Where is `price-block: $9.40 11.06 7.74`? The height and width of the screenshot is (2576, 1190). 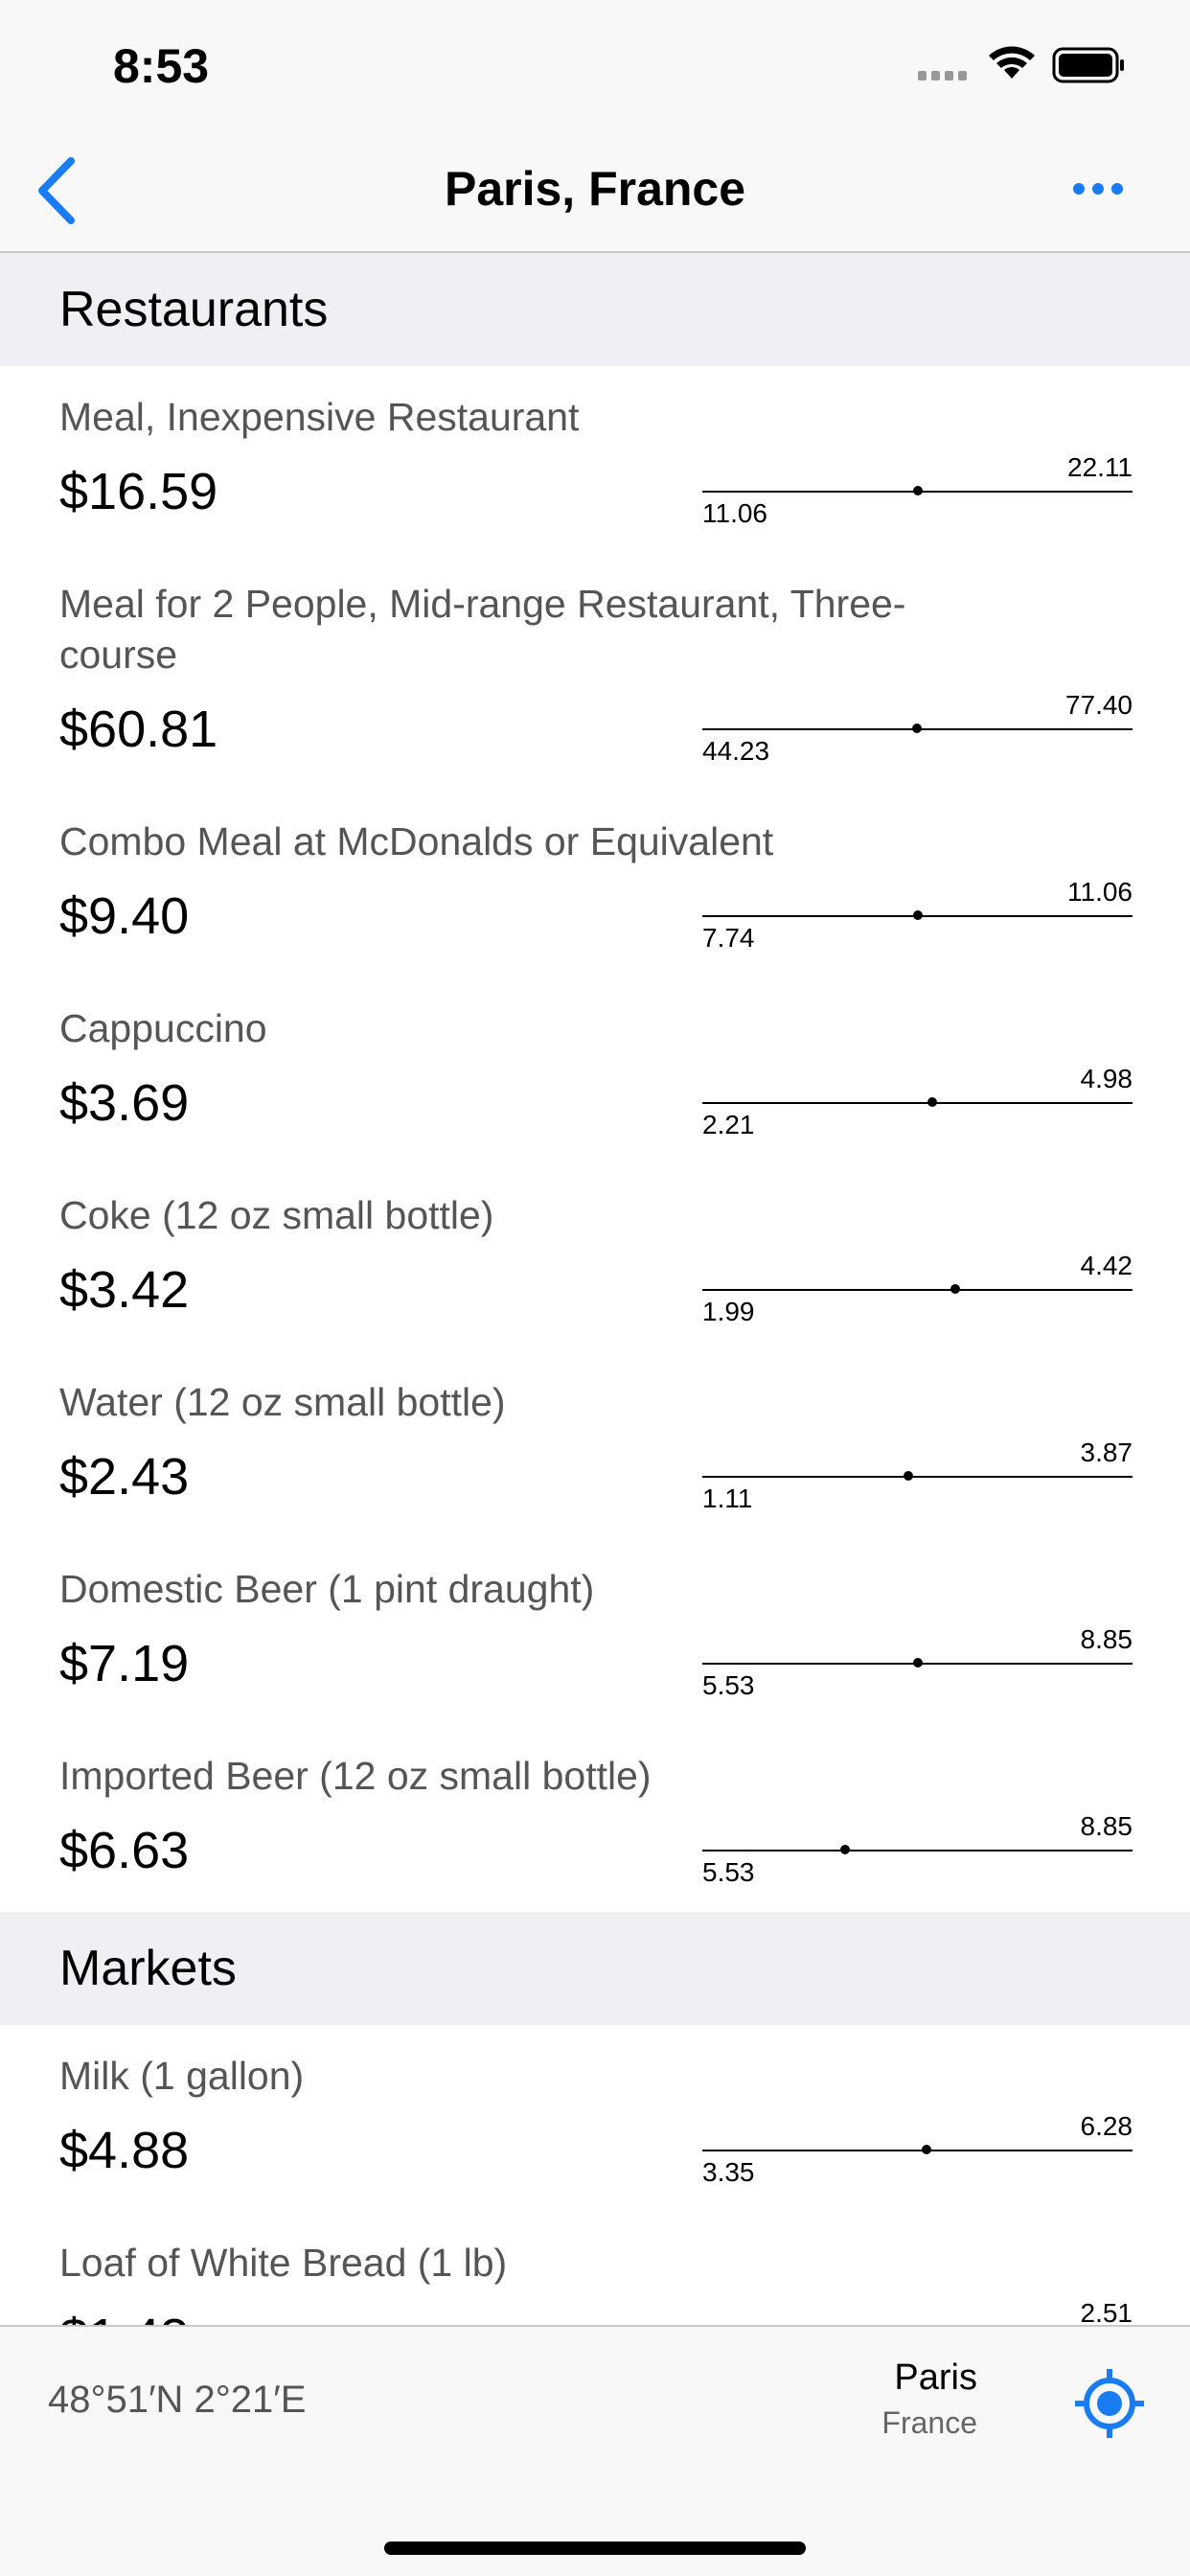 price-block: $9.40 11.06 7.74 is located at coordinates (624, 916).